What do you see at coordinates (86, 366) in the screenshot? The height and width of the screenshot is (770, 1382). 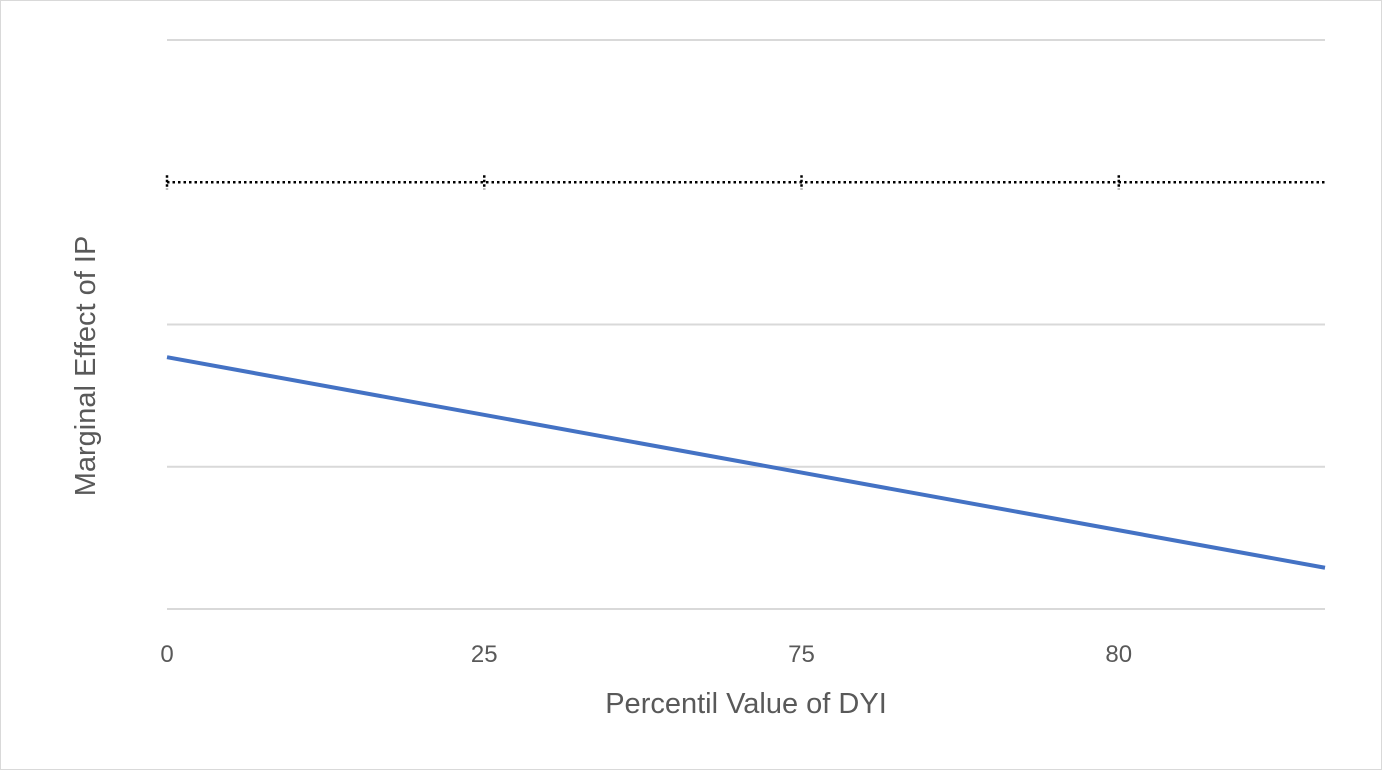 I see `y-axis-title: Marginal Effect of IP` at bounding box center [86, 366].